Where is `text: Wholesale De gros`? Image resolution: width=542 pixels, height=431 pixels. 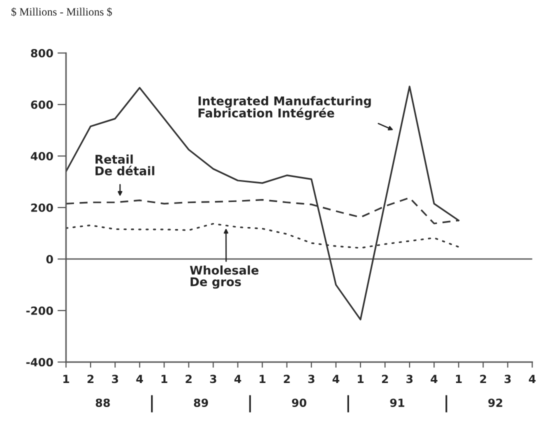
text: Wholesale De gros is located at coordinates (224, 277).